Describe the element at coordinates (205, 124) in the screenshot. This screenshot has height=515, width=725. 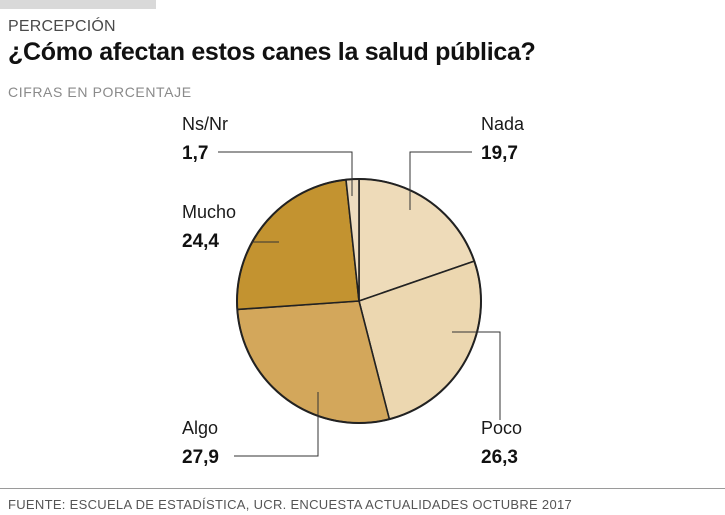
I see `slice-label-ns-nr: Ns/Nr` at that location.